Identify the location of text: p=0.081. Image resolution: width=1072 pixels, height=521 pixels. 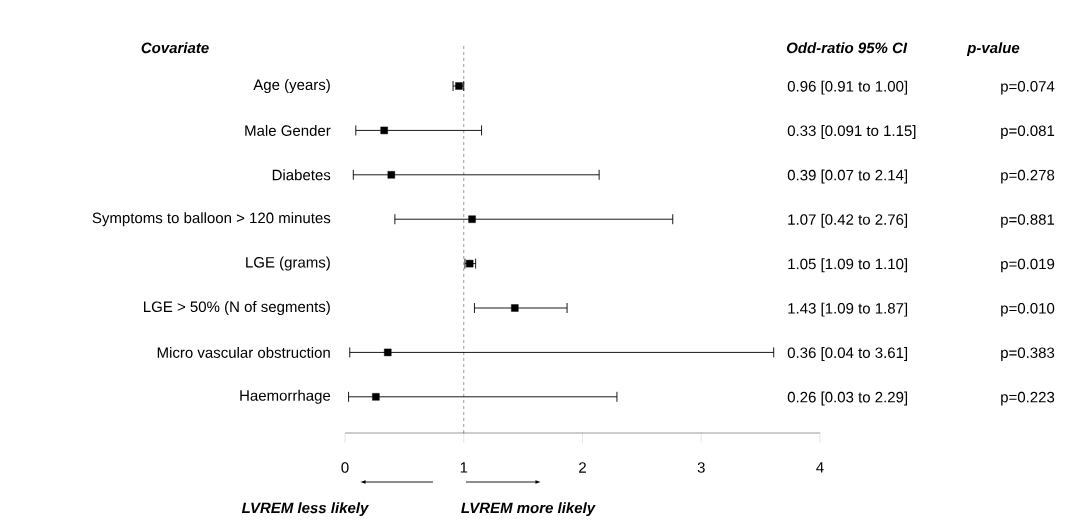
(1028, 132).